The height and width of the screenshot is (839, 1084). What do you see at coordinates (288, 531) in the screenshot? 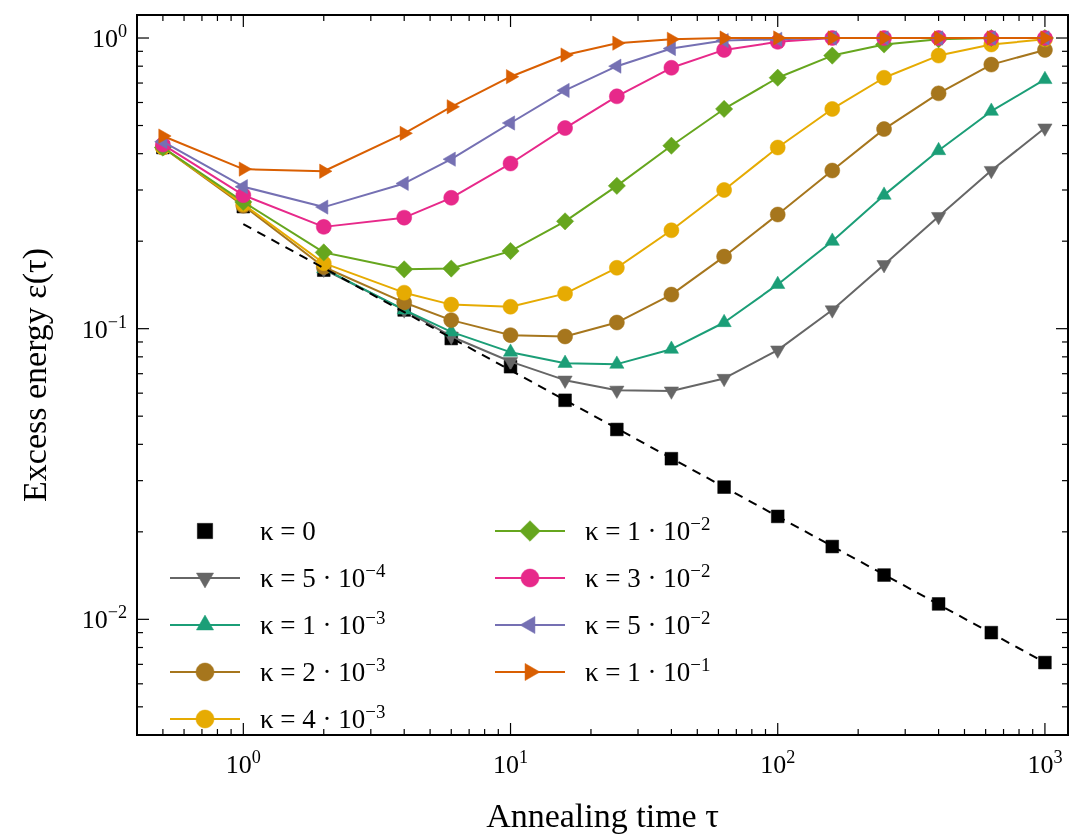
I see `legend-label: κ = 0` at bounding box center [288, 531].